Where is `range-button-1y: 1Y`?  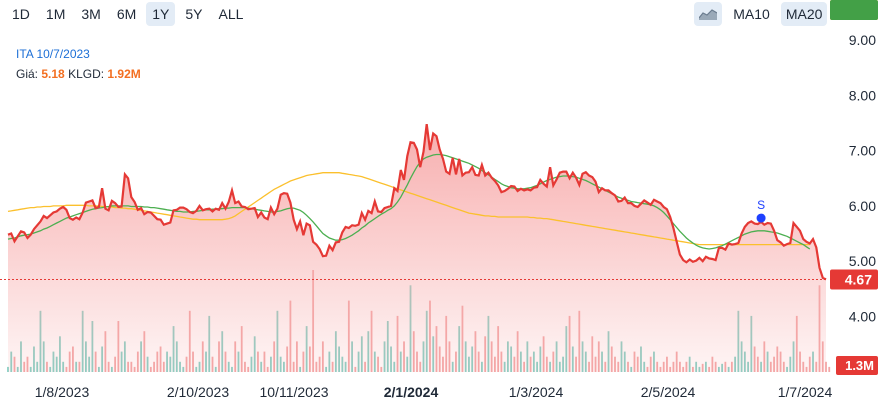
range-button-1y: 1Y is located at coordinates (161, 14).